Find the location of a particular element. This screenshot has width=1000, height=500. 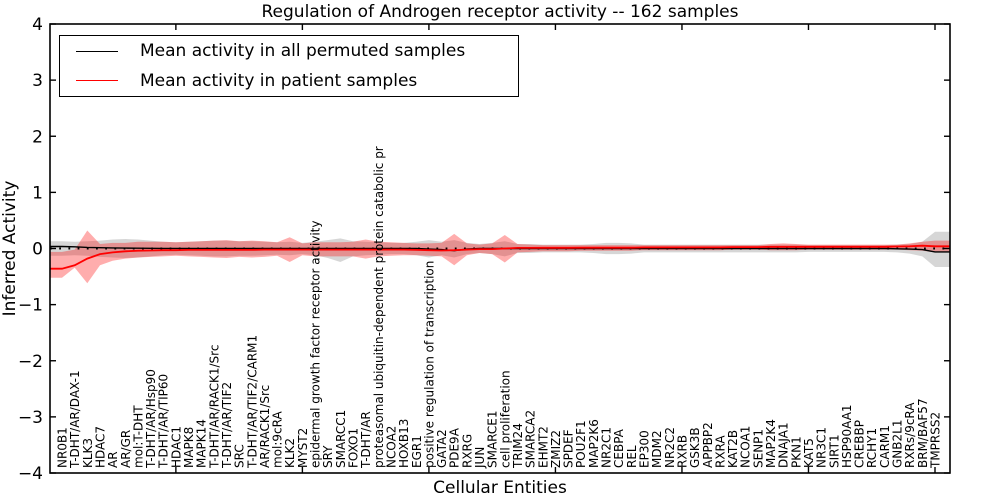

x-tick-label: GNB2L1 is located at coordinates (898, 444).